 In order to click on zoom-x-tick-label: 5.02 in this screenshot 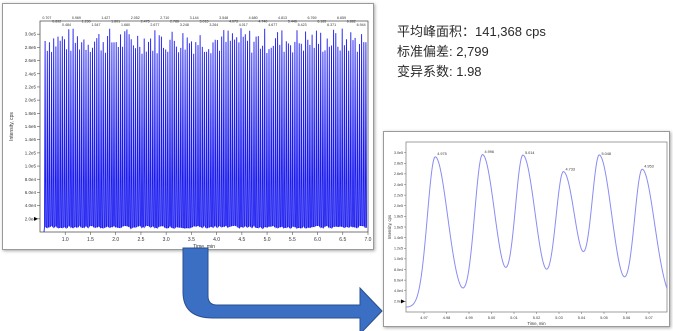, I will do `click(536, 318)`.